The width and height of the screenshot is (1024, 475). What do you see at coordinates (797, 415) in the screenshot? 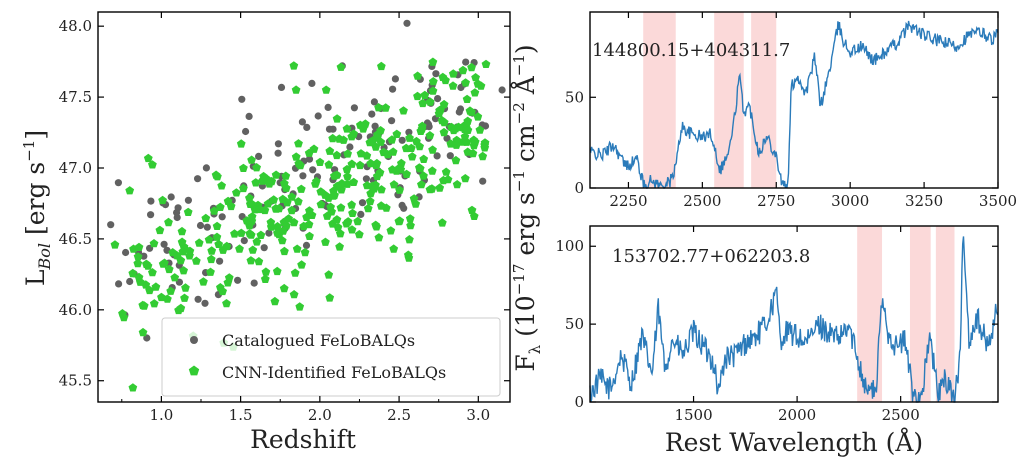
I see `spectrum-xtick-label: 2000` at bounding box center [797, 415].